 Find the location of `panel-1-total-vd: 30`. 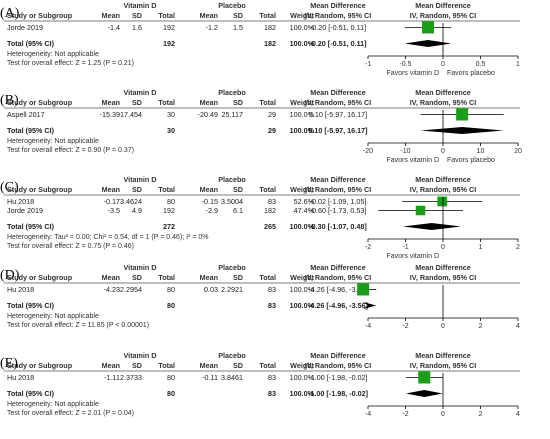

panel-1-total-vd: 30 is located at coordinates (171, 130).